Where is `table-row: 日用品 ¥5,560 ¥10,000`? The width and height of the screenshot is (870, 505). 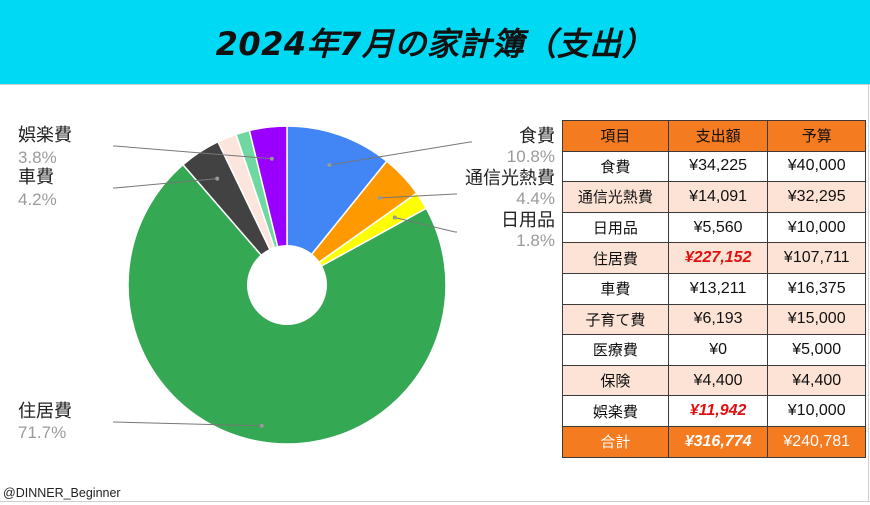
table-row: 日用品 ¥5,560 ¥10,000 is located at coordinates (714, 227).